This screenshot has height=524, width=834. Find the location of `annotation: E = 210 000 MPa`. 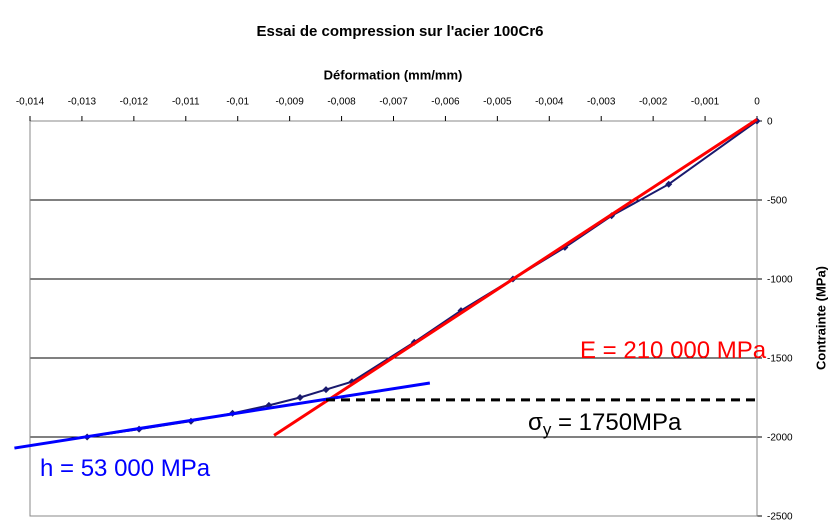

annotation: E = 210 000 MPa is located at coordinates (673, 350).